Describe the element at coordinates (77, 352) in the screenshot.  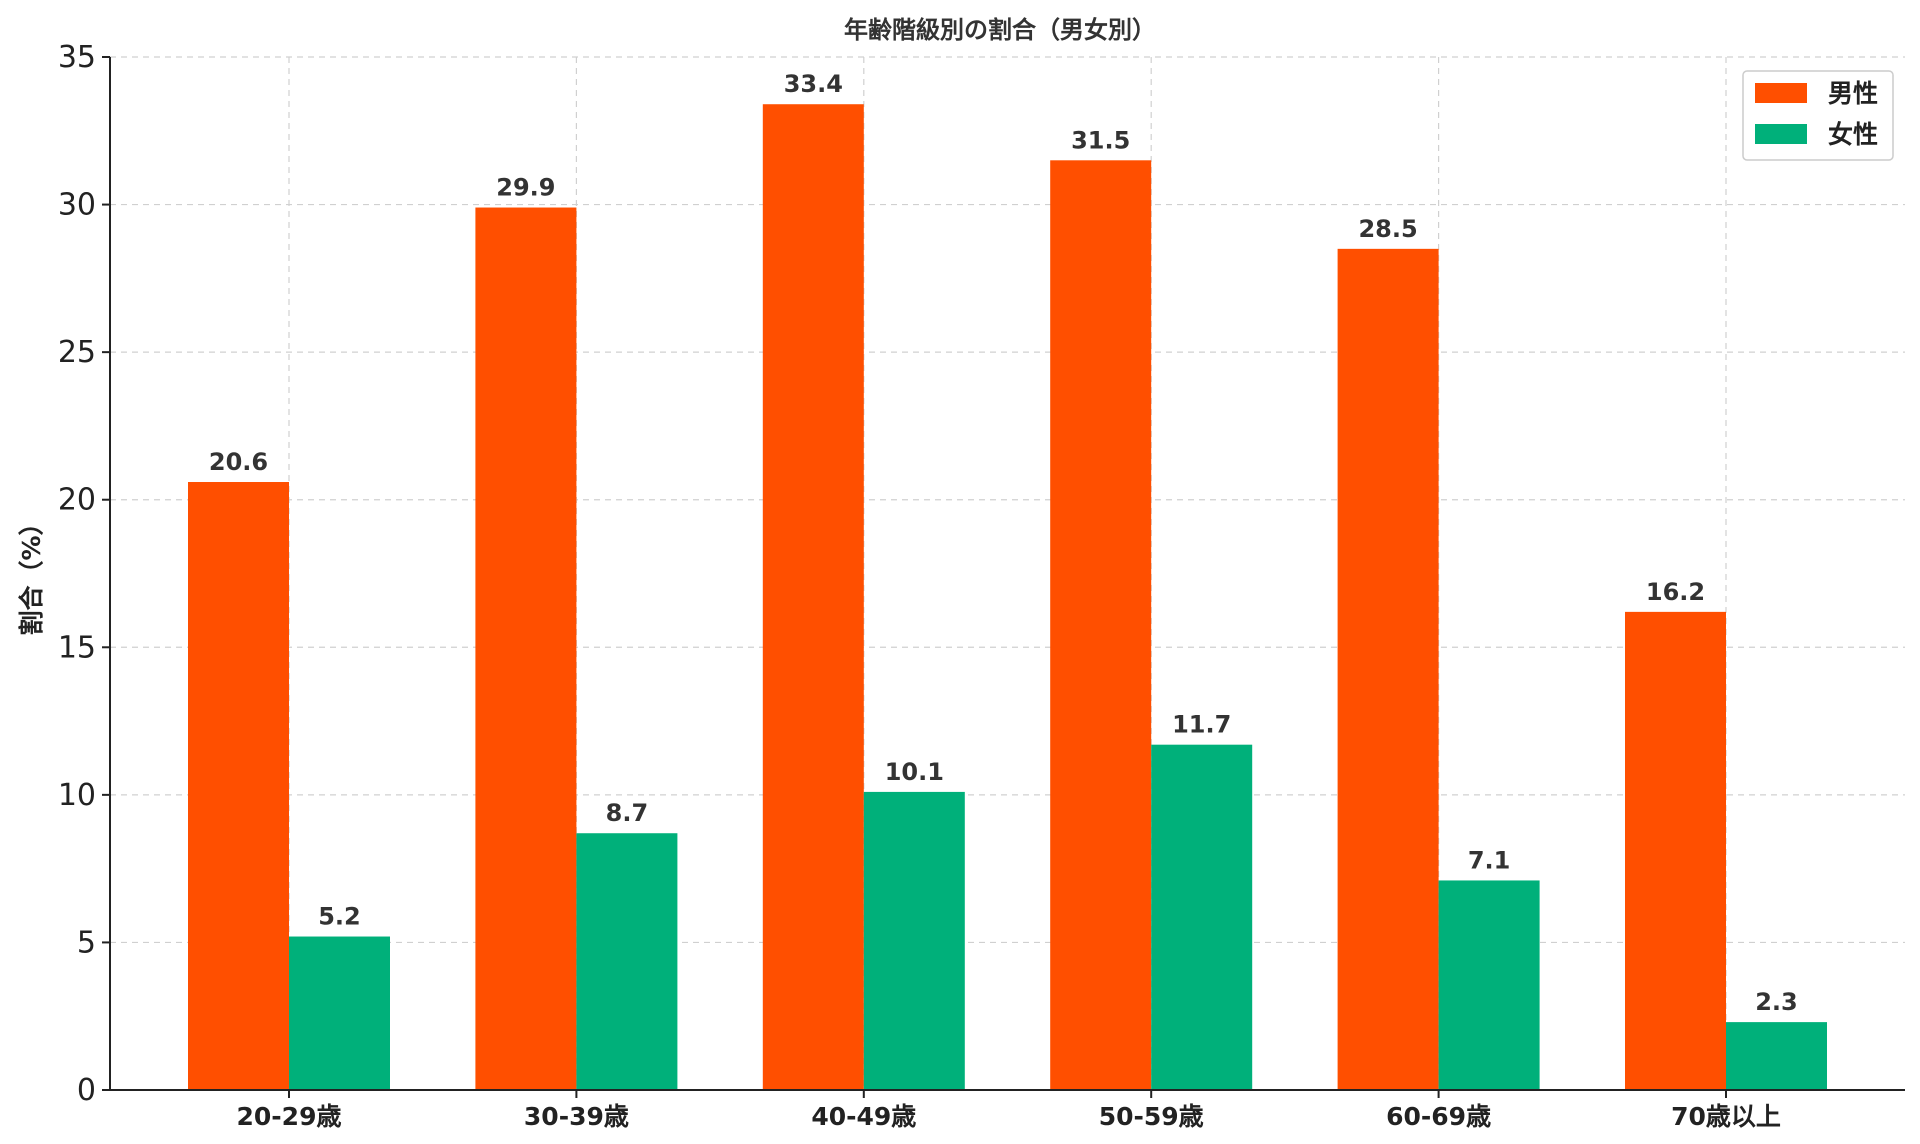
I see `y-tick-label: 25` at that location.